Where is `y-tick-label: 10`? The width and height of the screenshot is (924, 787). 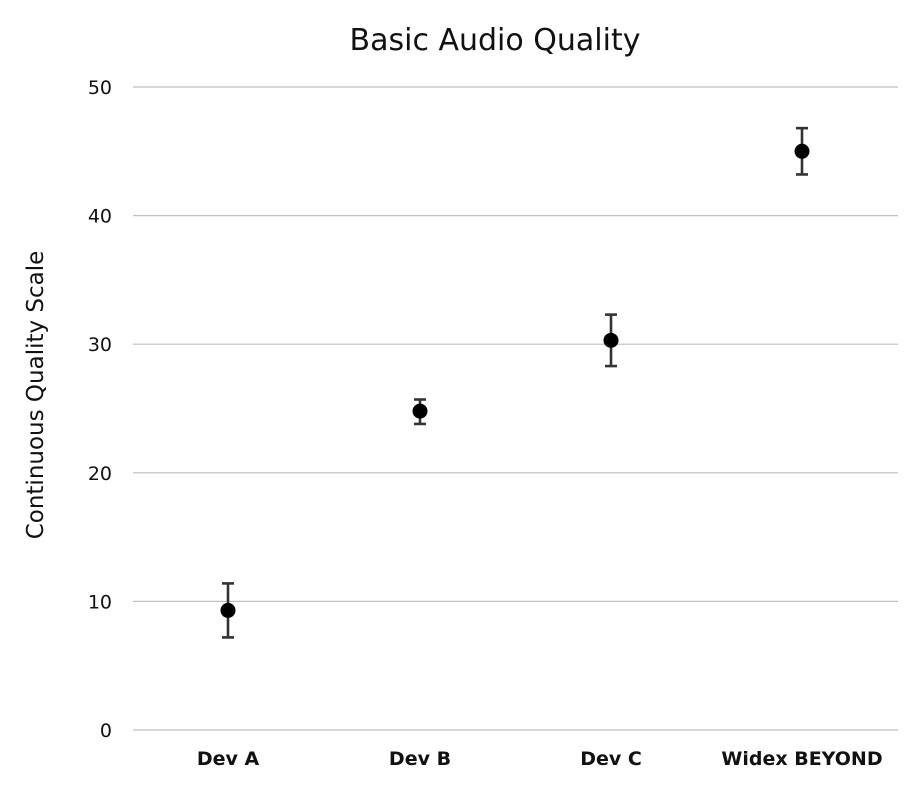 y-tick-label: 10 is located at coordinates (100, 602).